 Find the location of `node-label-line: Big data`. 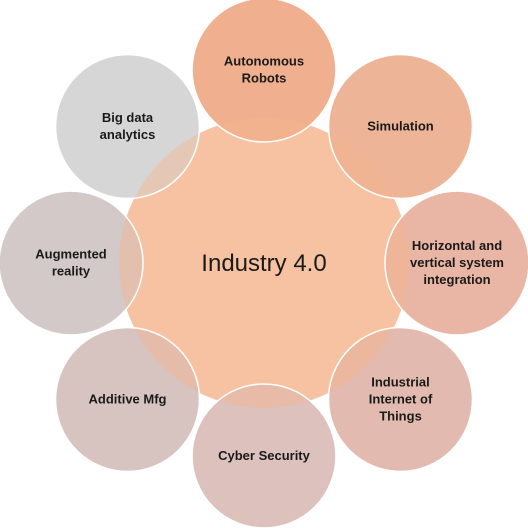

node-label-line: Big data is located at coordinates (128, 117).